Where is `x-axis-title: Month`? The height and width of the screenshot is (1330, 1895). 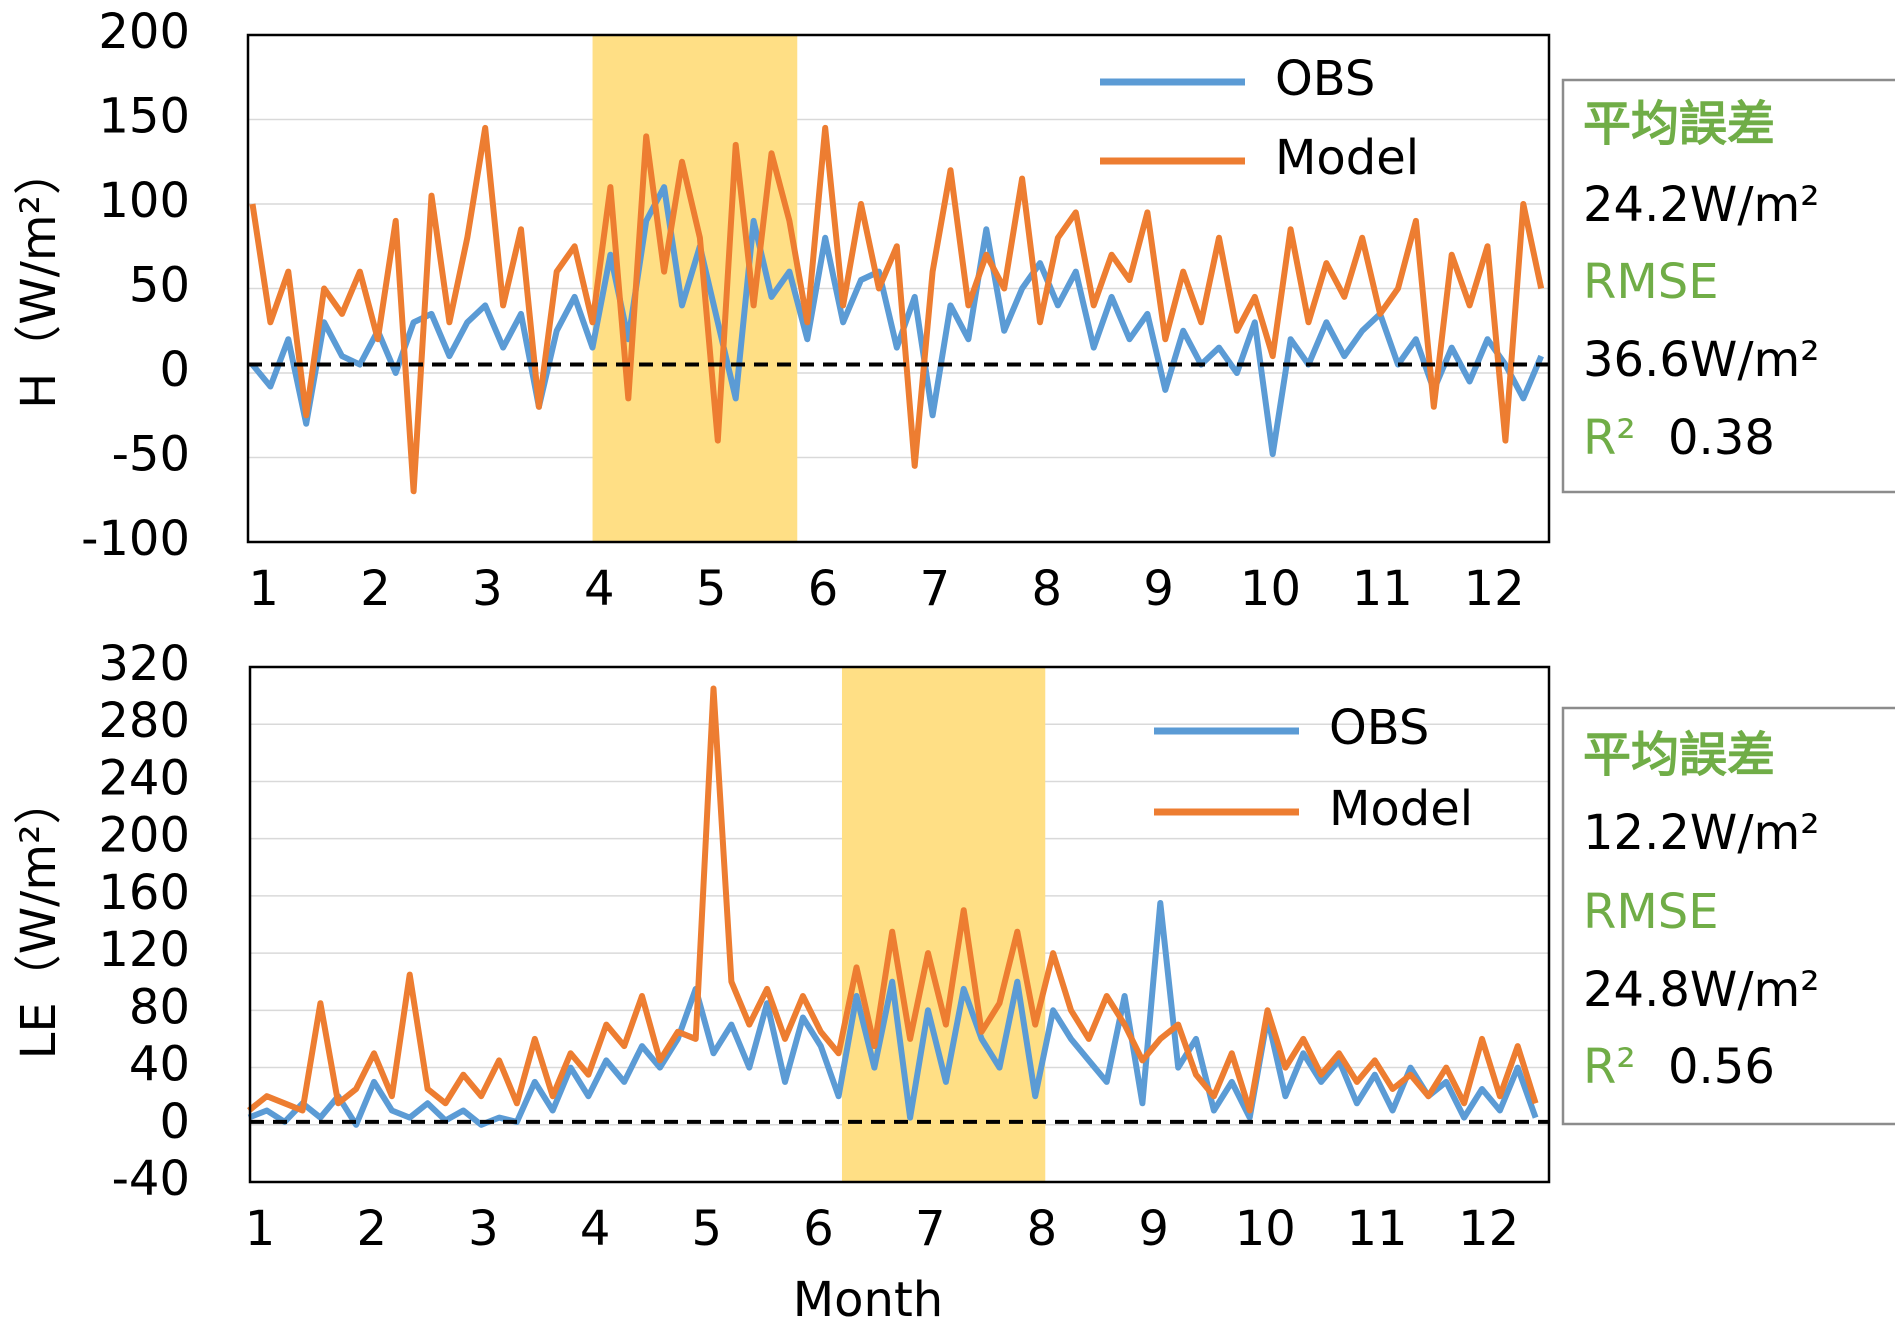 x-axis-title: Month is located at coordinates (868, 1300).